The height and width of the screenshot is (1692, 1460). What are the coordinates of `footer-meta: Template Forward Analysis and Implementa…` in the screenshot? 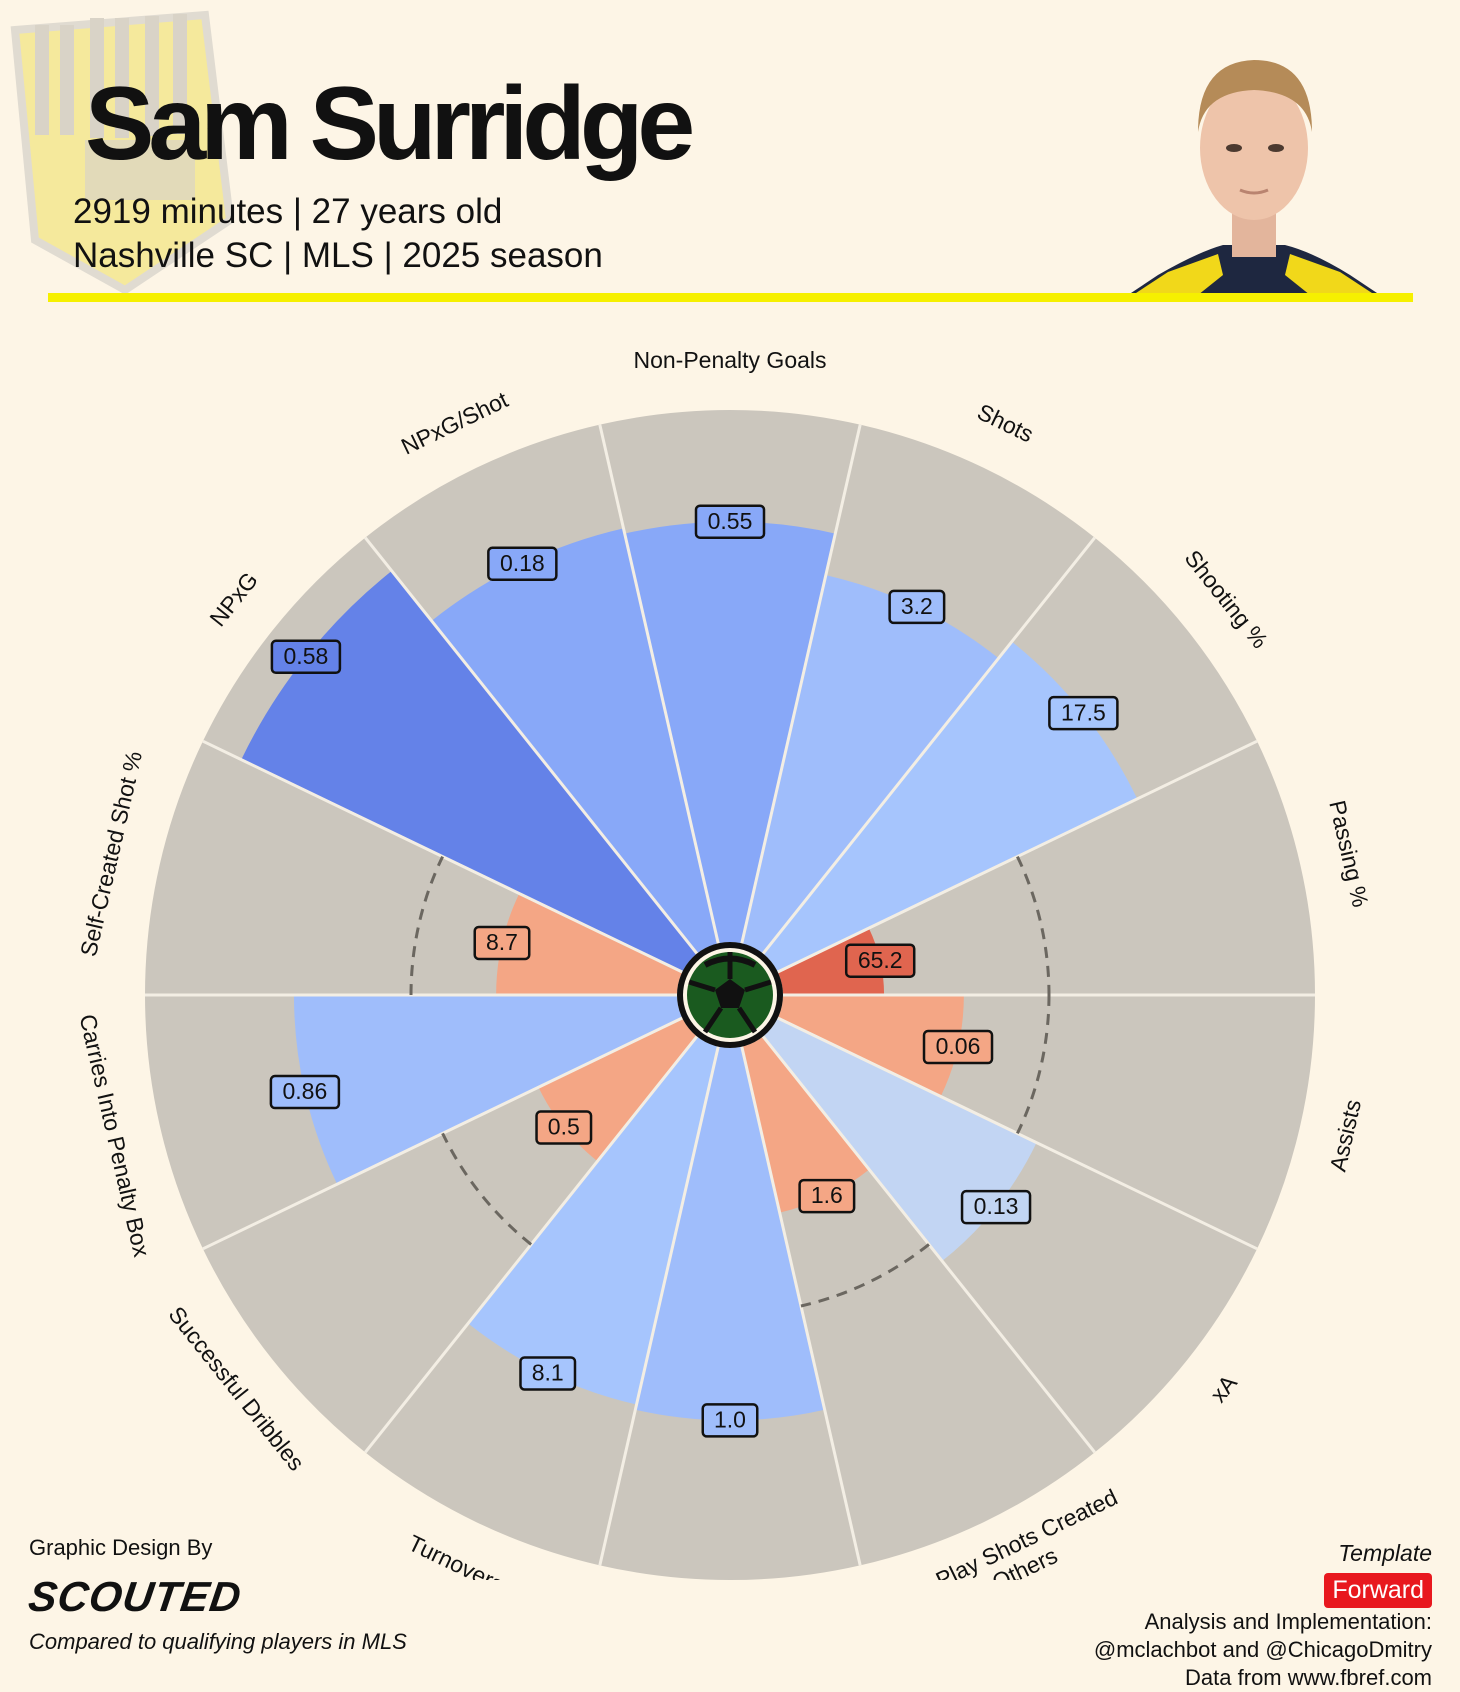 It's located at (1263, 1616).